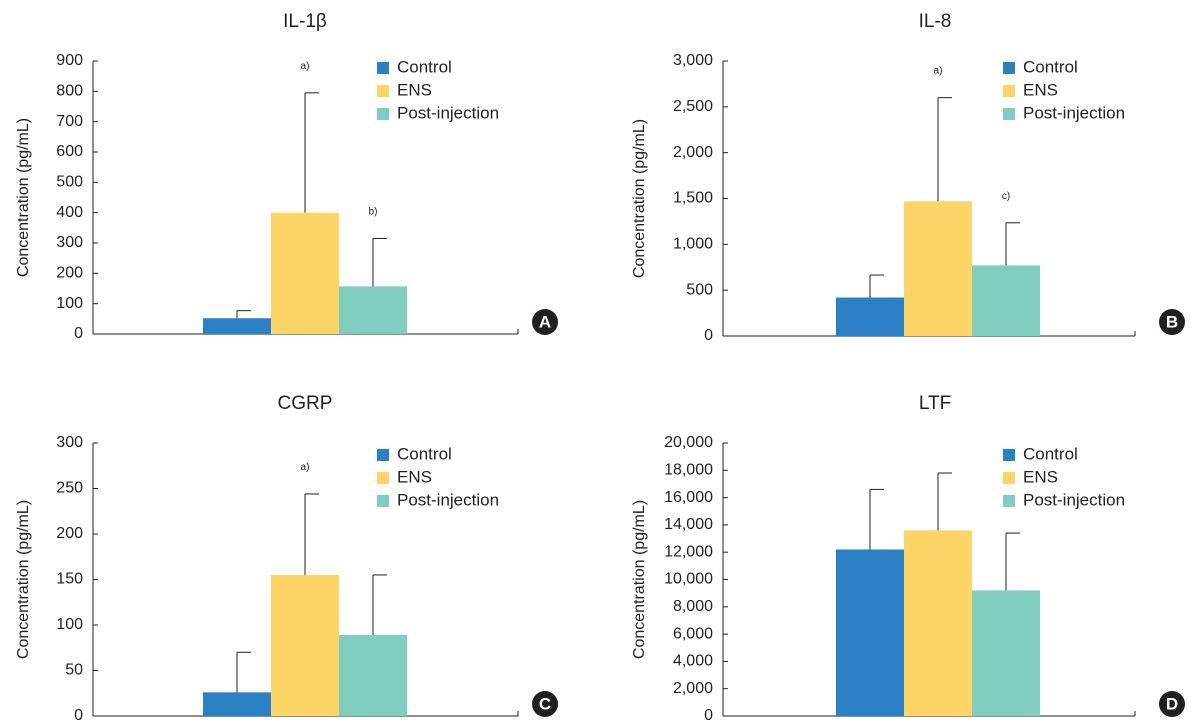 The height and width of the screenshot is (726, 1198). What do you see at coordinates (693, 661) in the screenshot?
I see `y-tick-label: 4,000` at bounding box center [693, 661].